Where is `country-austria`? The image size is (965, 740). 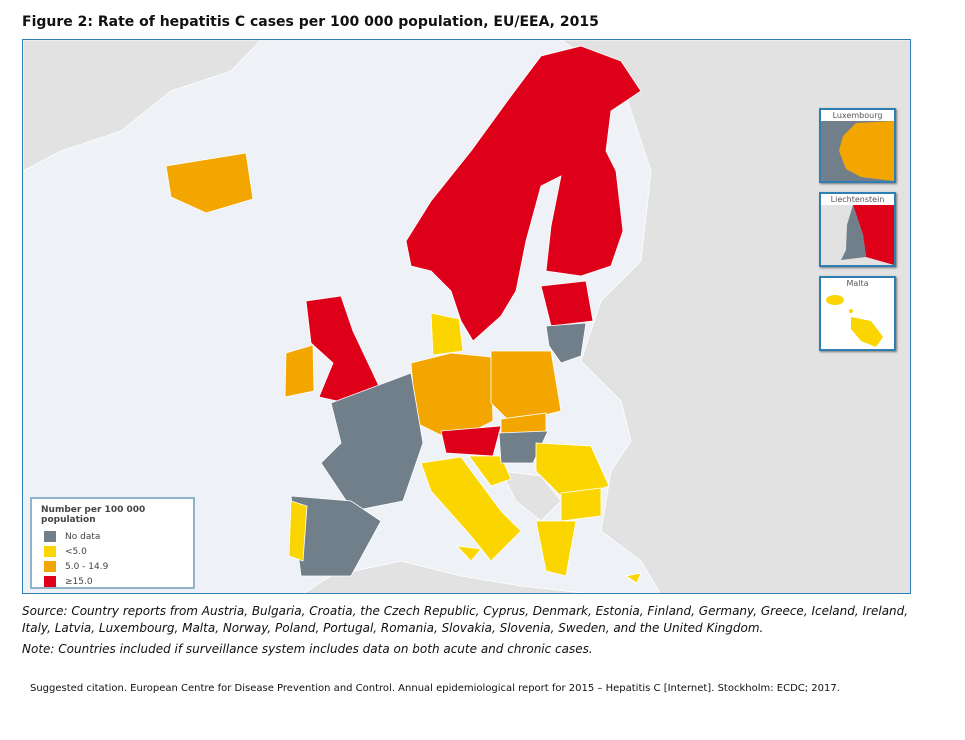 country-austria is located at coordinates (471, 441).